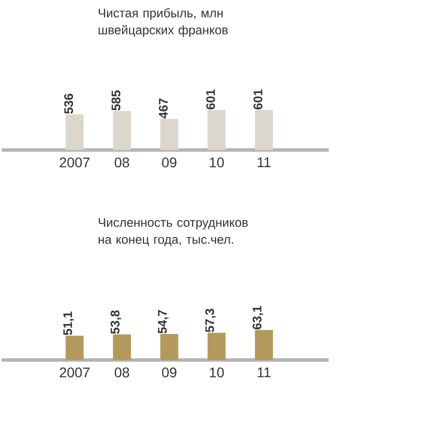 The width and height of the screenshot is (430, 444). Describe the element at coordinates (163, 22) in the screenshot. I see `chart-title: Чистая прибыль, млн швейцарских франков` at that location.